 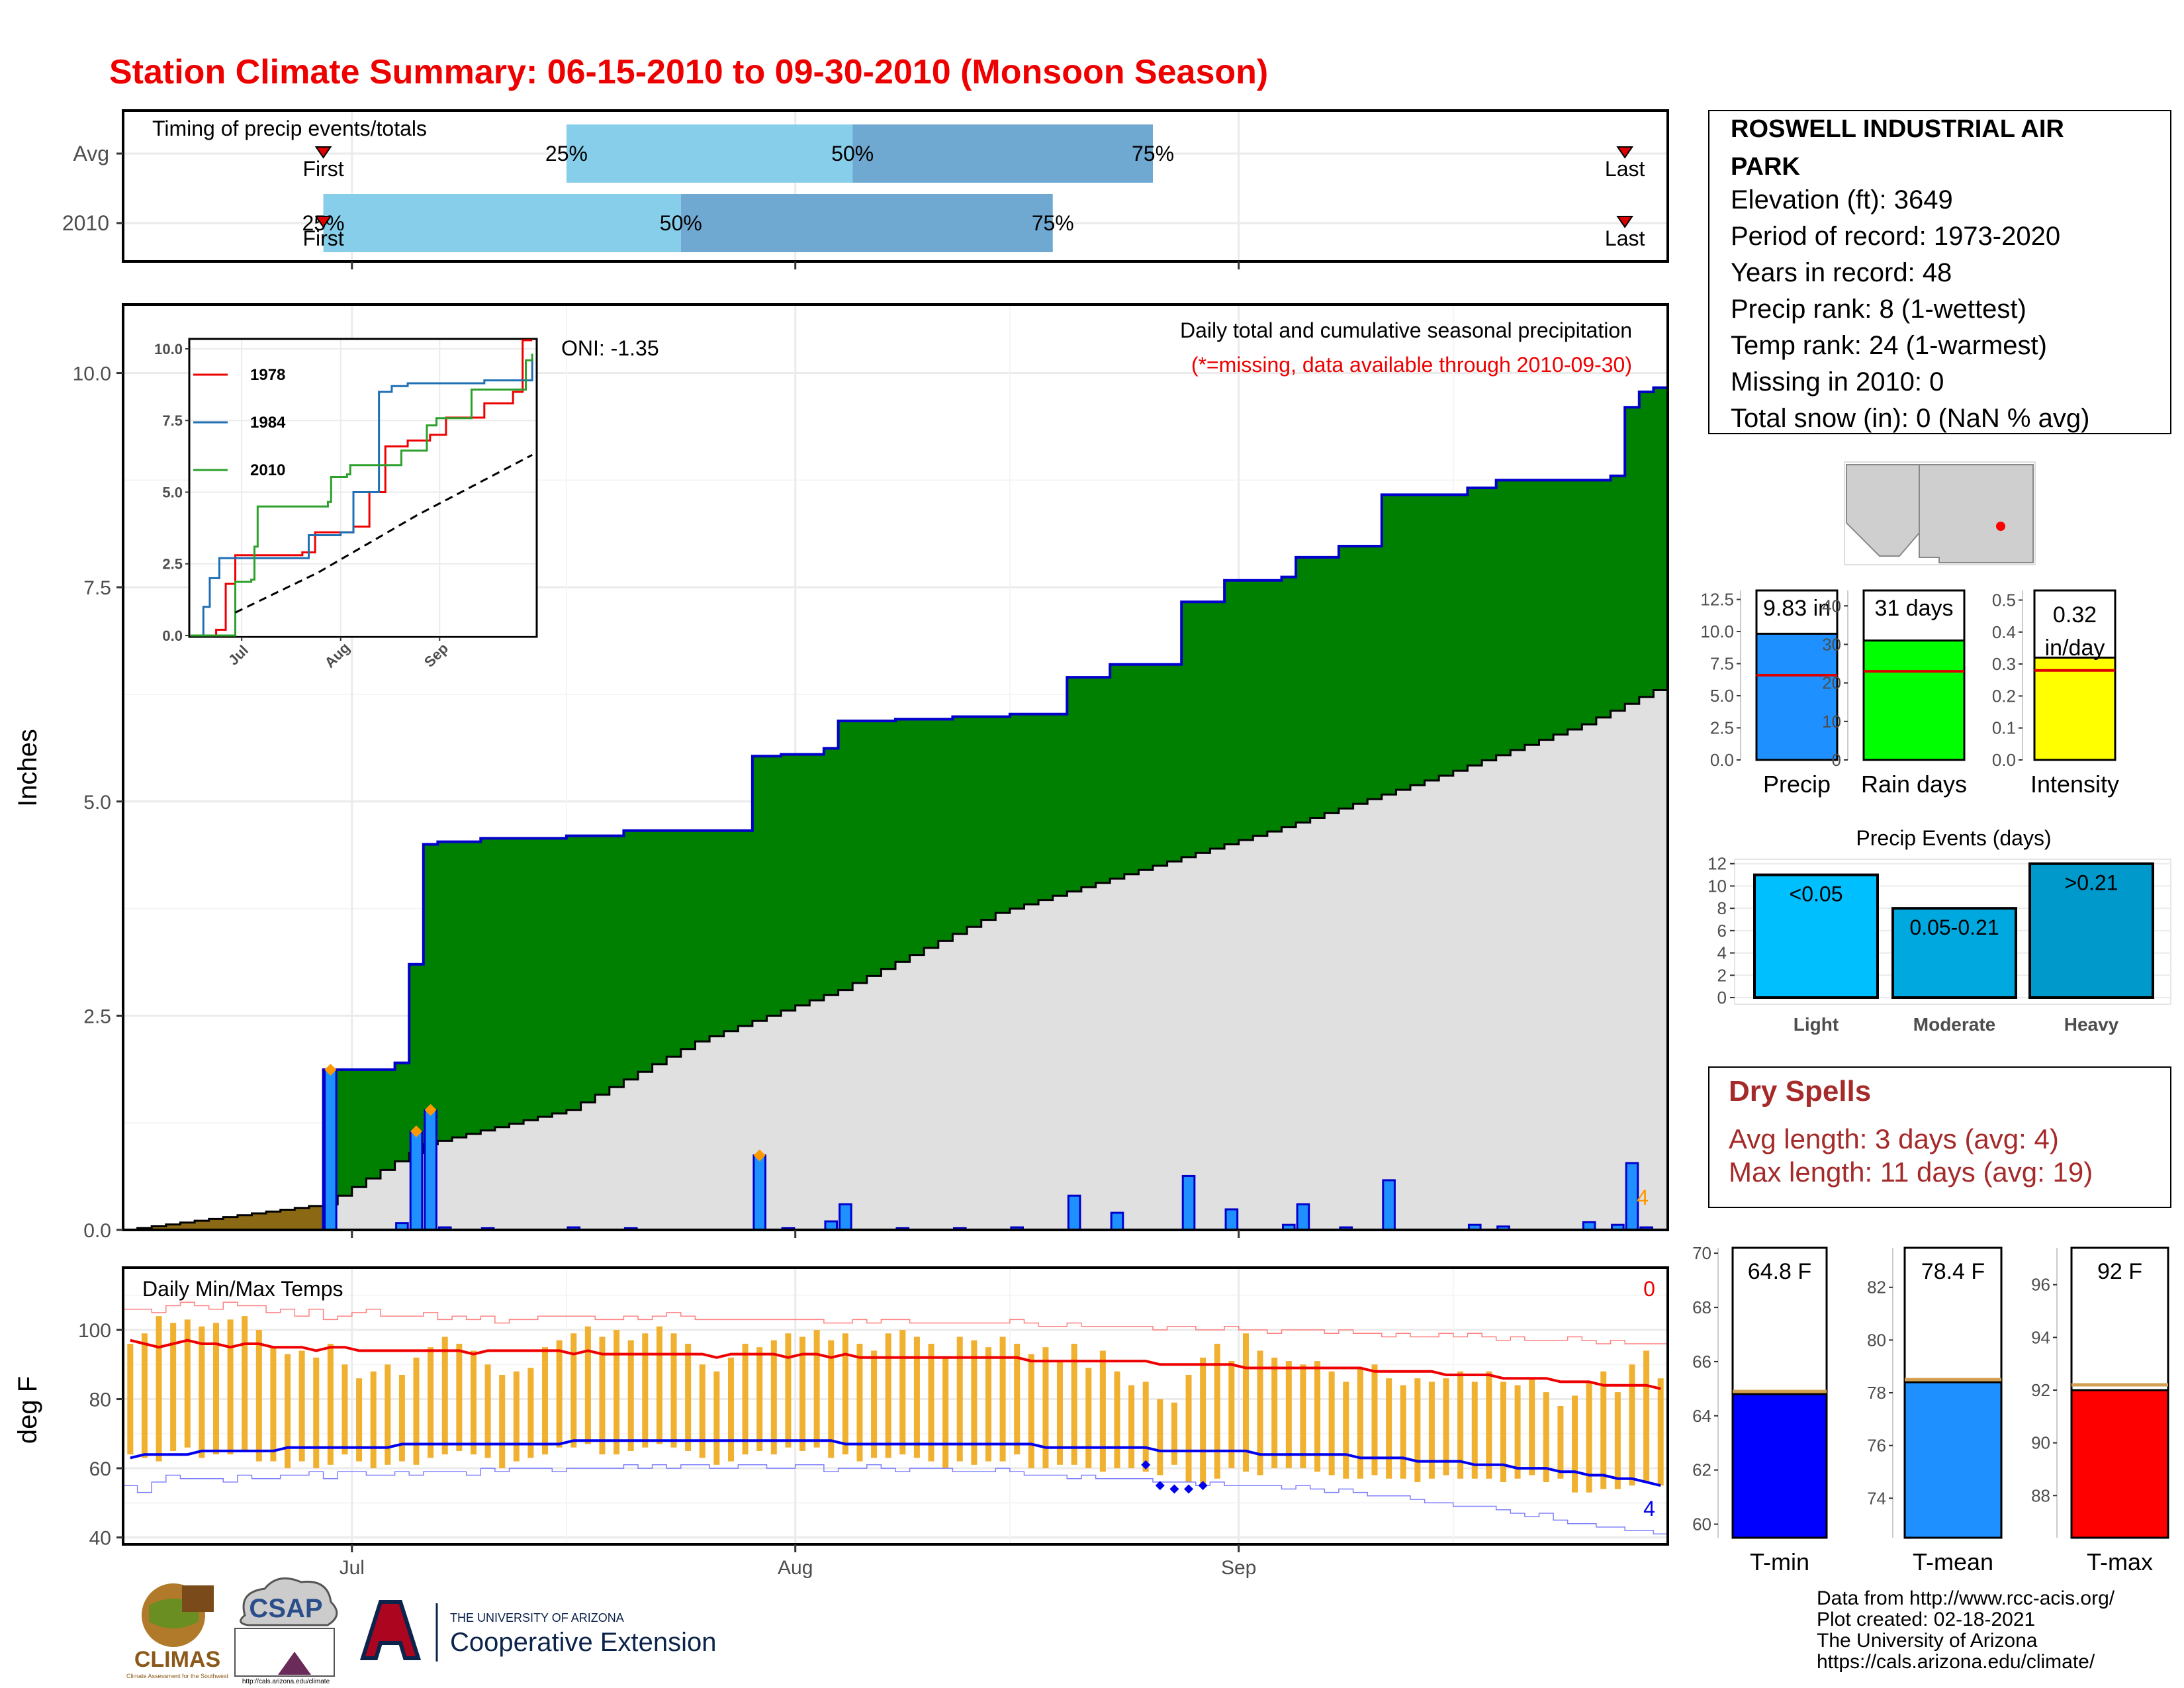 I want to click on summary-bar-intensity, so click(x=2074, y=708).